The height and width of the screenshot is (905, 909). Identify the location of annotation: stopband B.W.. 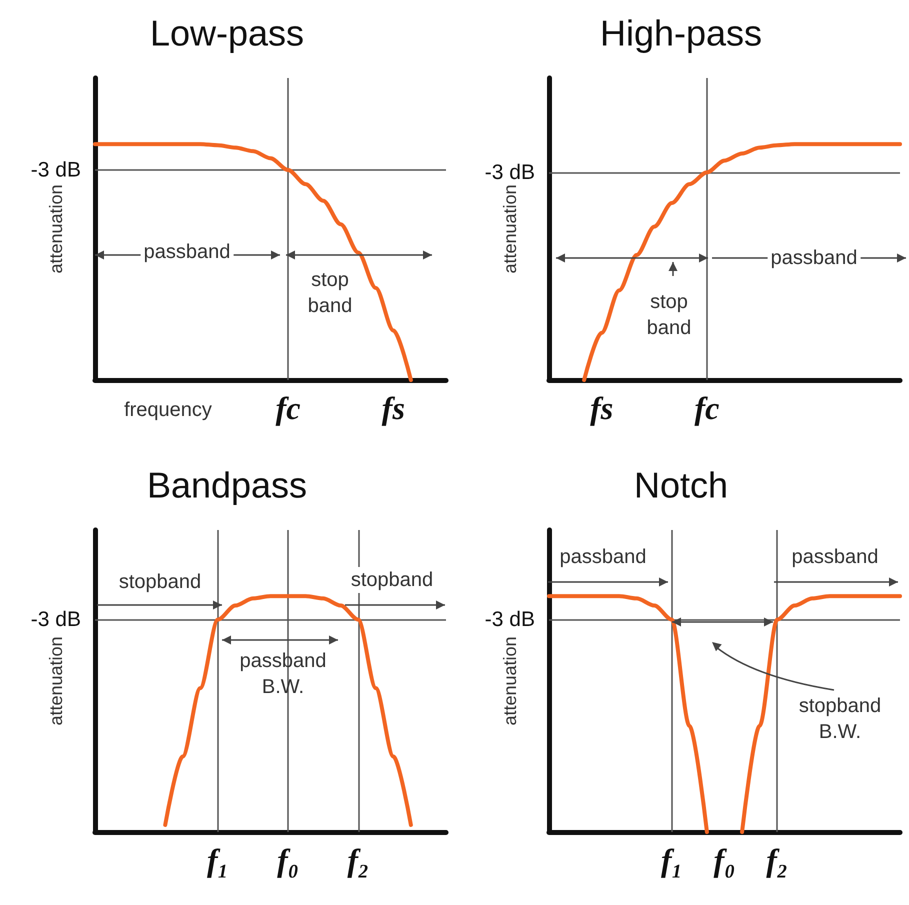
(840, 719).